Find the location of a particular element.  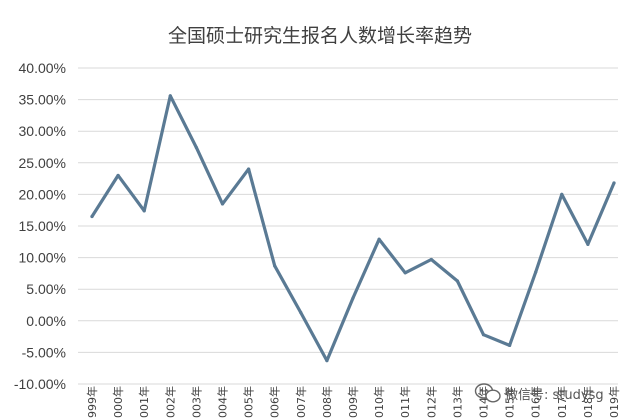

y-tick-label: 35.00% is located at coordinates (42, 100).